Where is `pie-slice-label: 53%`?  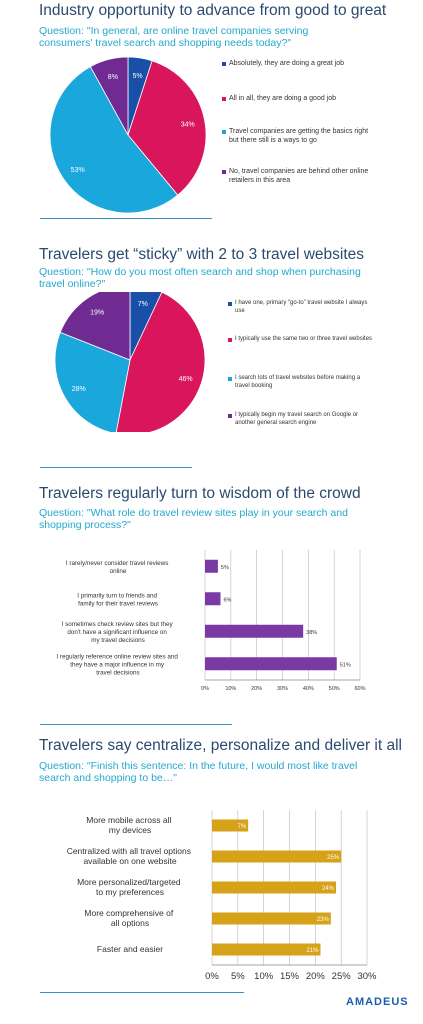
pie-slice-label: 53% is located at coordinates (78, 170).